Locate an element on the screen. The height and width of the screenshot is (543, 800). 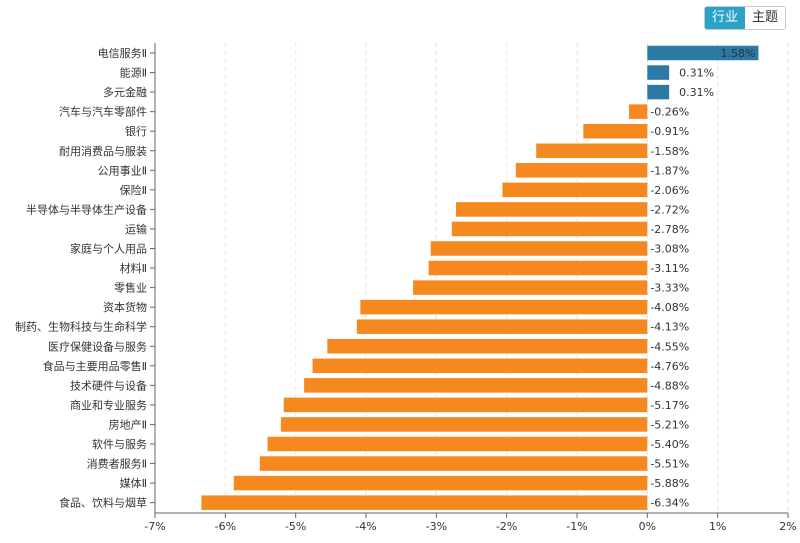
category-label: 房地产Ⅱ is located at coordinates (128, 424).